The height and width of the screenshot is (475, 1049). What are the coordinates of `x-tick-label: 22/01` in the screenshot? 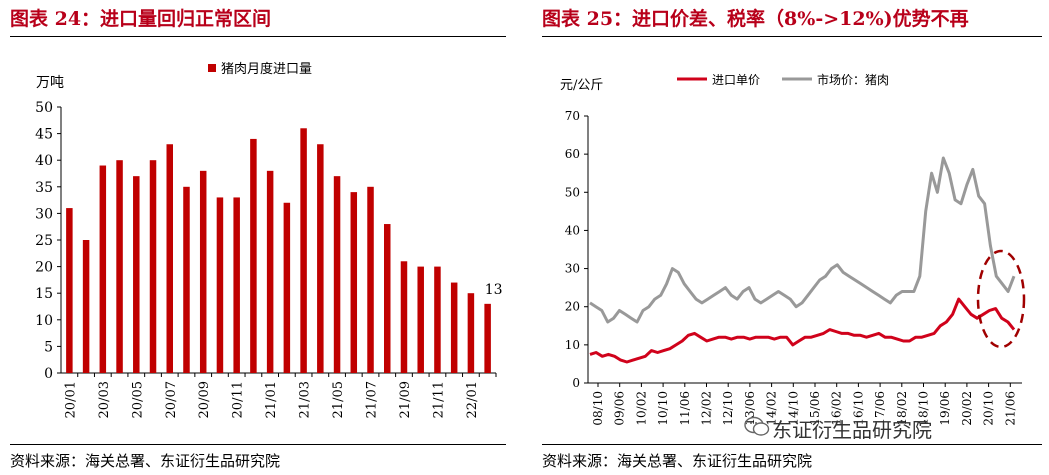 It's located at (472, 399).